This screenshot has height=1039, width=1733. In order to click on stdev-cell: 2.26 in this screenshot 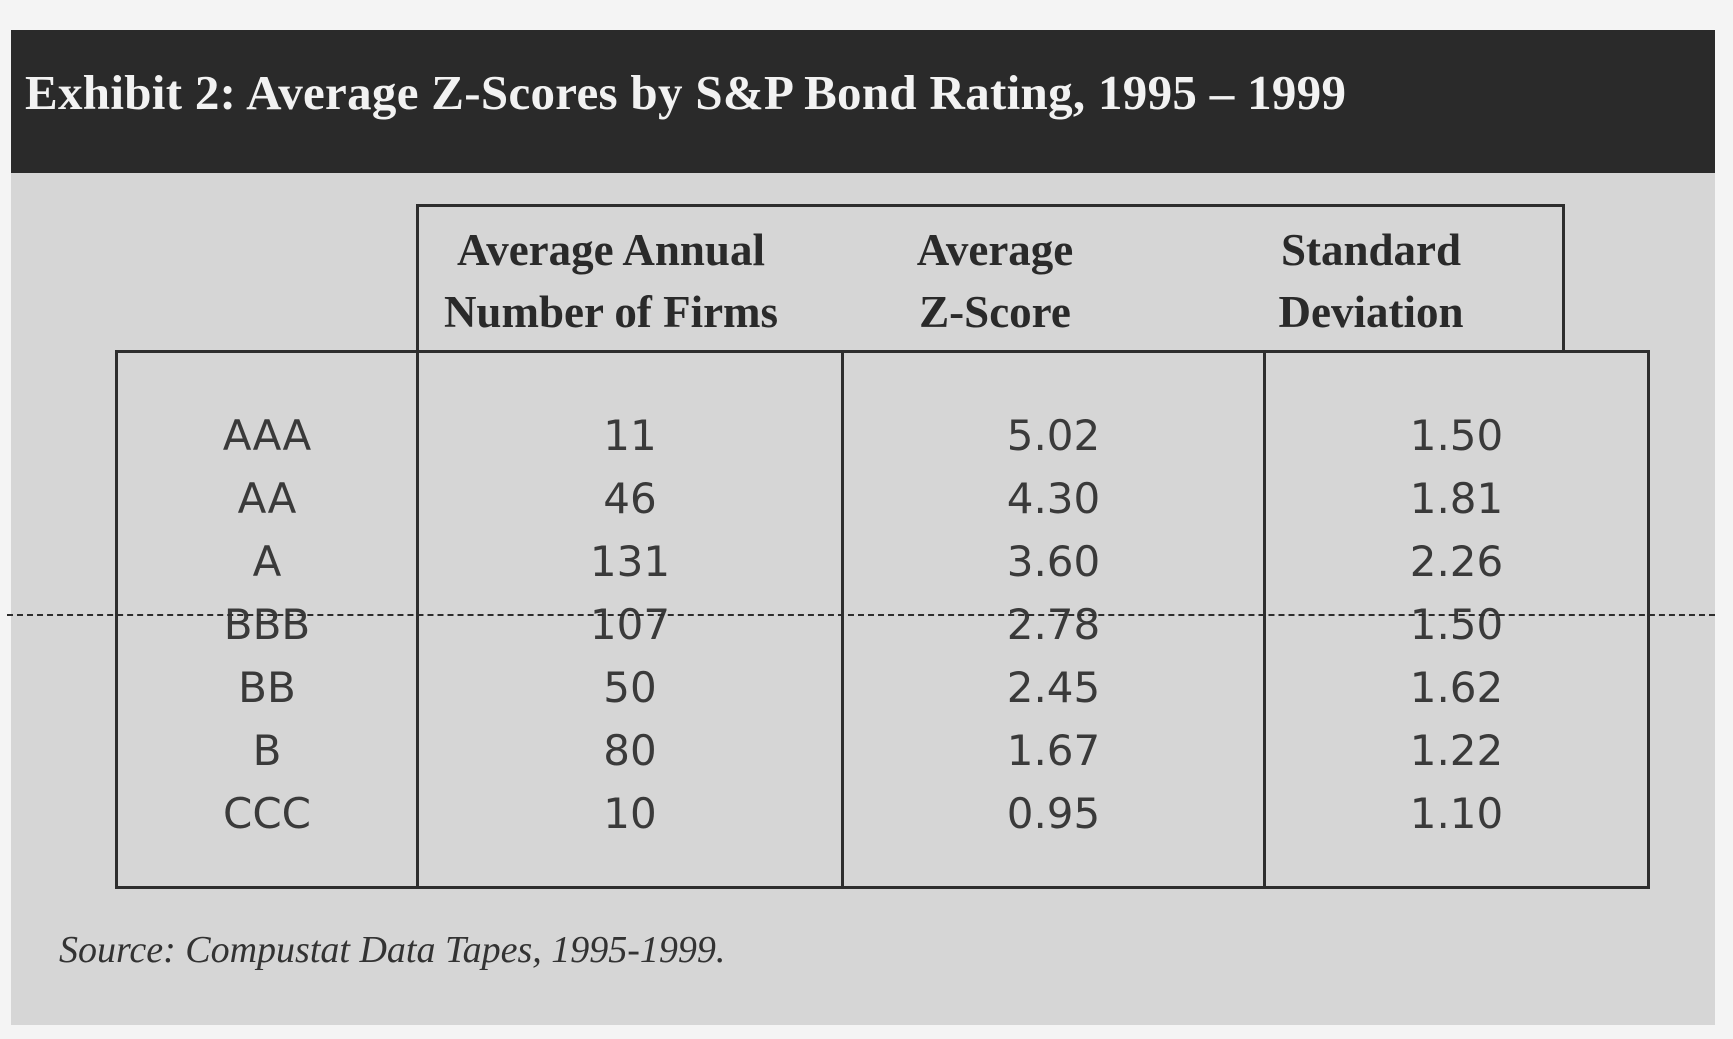, I will do `click(1456, 561)`.